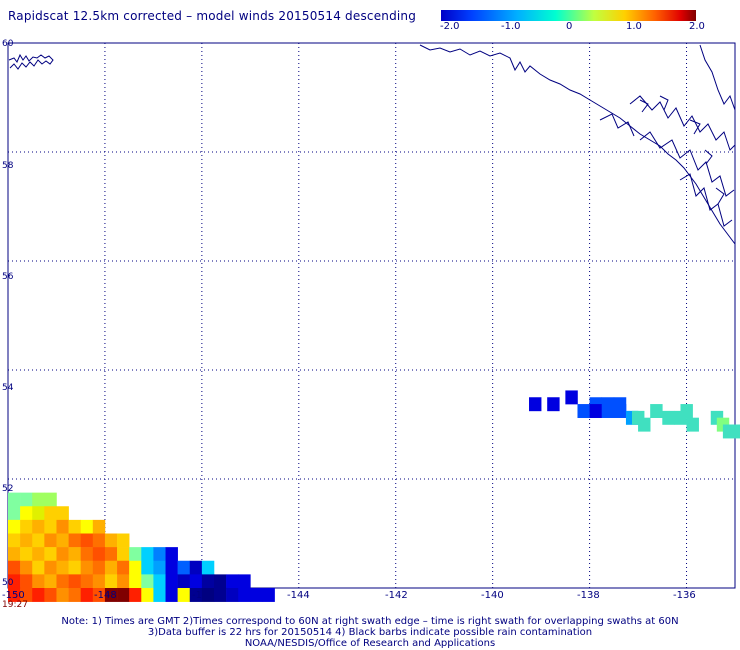  What do you see at coordinates (8, 166) in the screenshot?
I see `lat-label-58: 58` at bounding box center [8, 166].